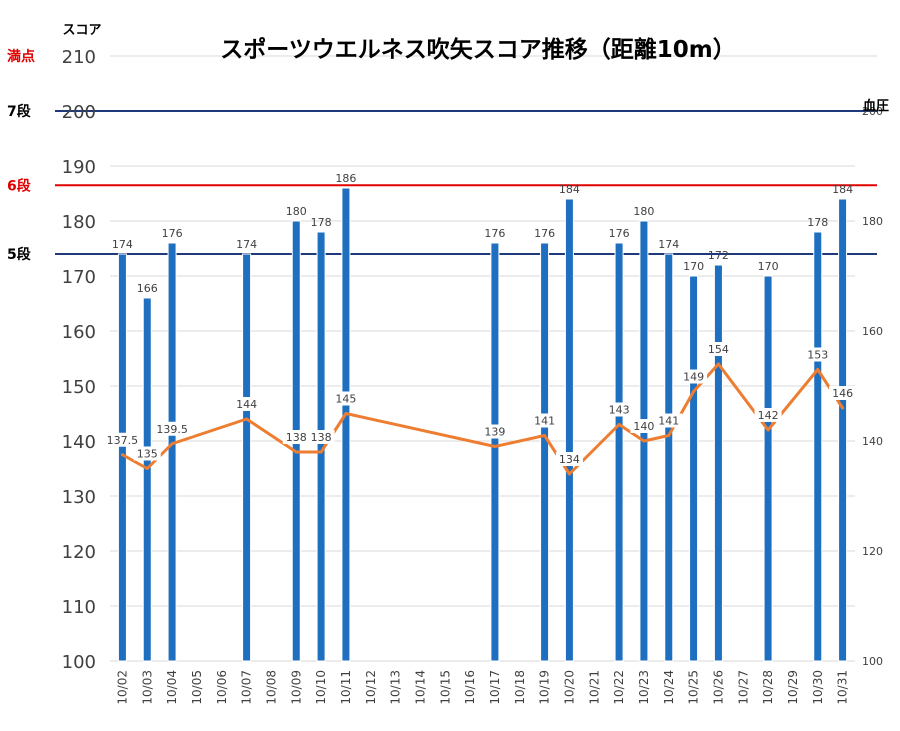  Describe the element at coordinates (872, 221) in the screenshot. I see `y-tick-right: 180` at that location.